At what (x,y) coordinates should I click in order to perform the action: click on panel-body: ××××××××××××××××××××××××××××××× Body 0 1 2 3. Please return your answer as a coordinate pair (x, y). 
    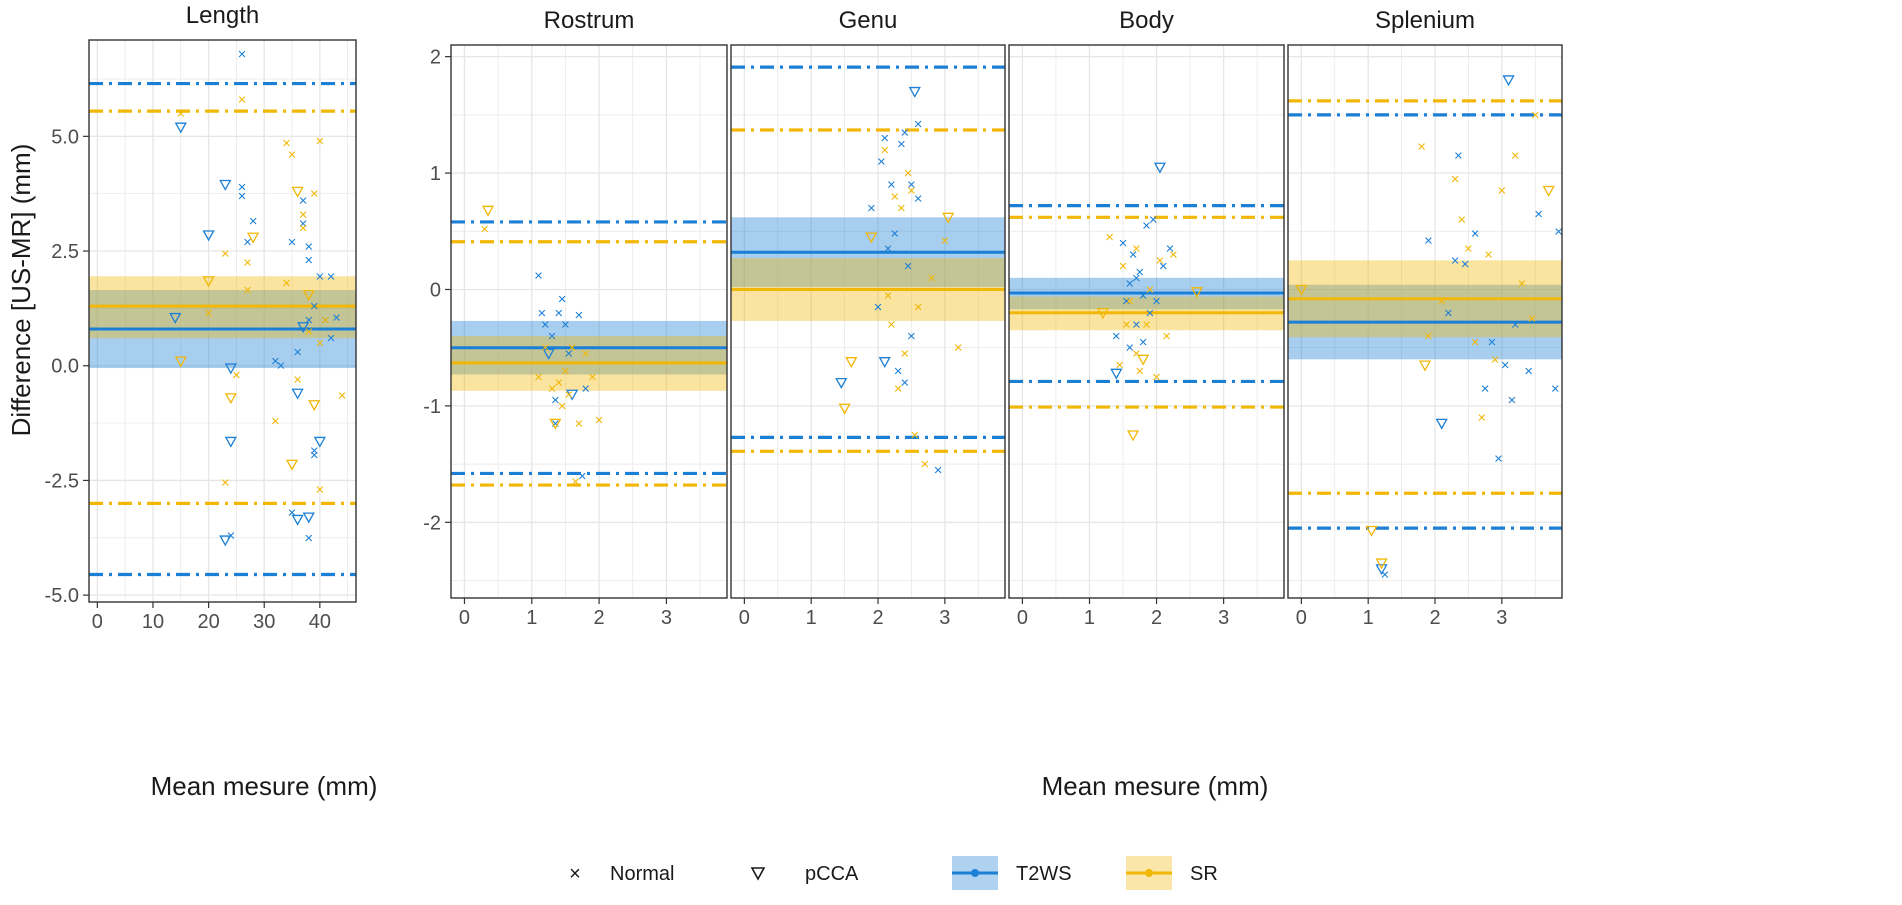
    Looking at the image, I should click on (1146, 318).